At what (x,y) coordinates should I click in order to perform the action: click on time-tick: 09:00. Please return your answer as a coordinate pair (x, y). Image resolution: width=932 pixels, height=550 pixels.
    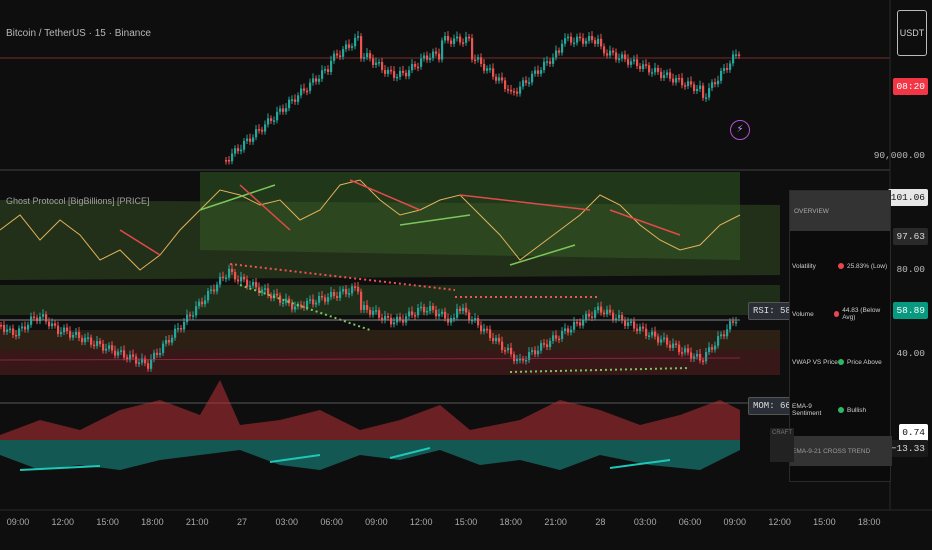
    Looking at the image, I should click on (376, 522).